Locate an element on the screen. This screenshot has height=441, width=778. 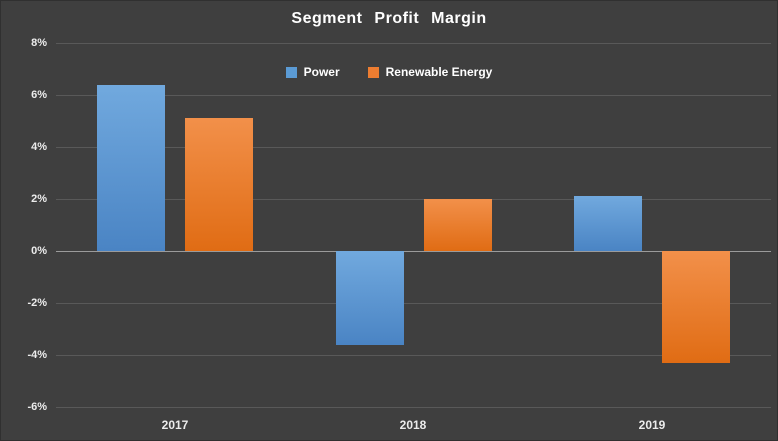
legend-item-power: Power is located at coordinates (312, 72).